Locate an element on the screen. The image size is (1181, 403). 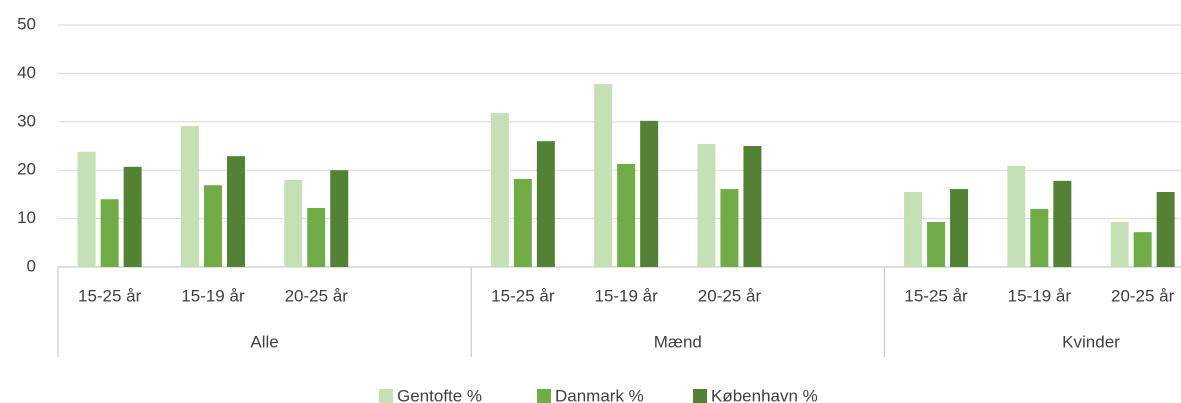
group-label: Kvinder is located at coordinates (1091, 341).